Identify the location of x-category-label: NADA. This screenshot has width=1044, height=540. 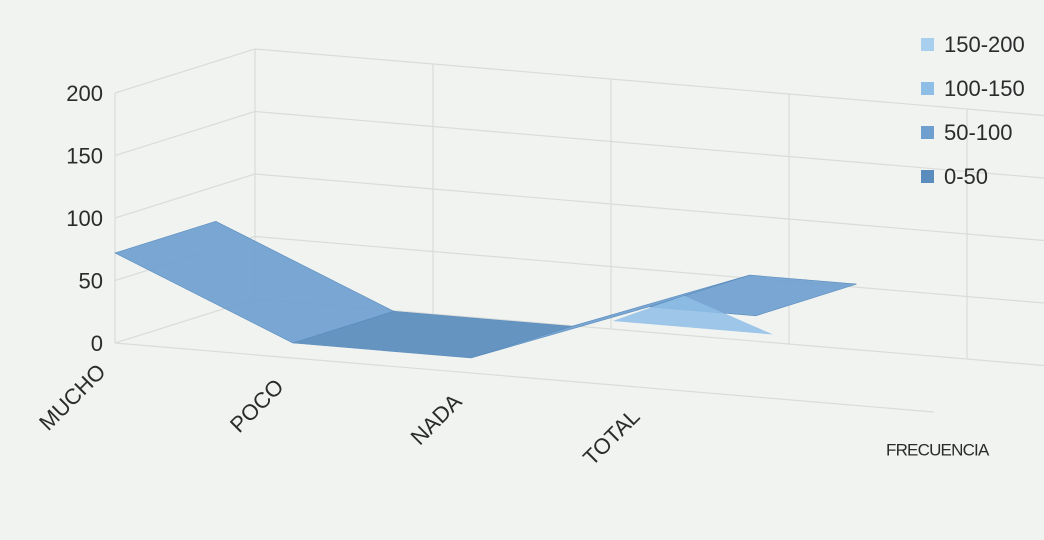
(436, 419).